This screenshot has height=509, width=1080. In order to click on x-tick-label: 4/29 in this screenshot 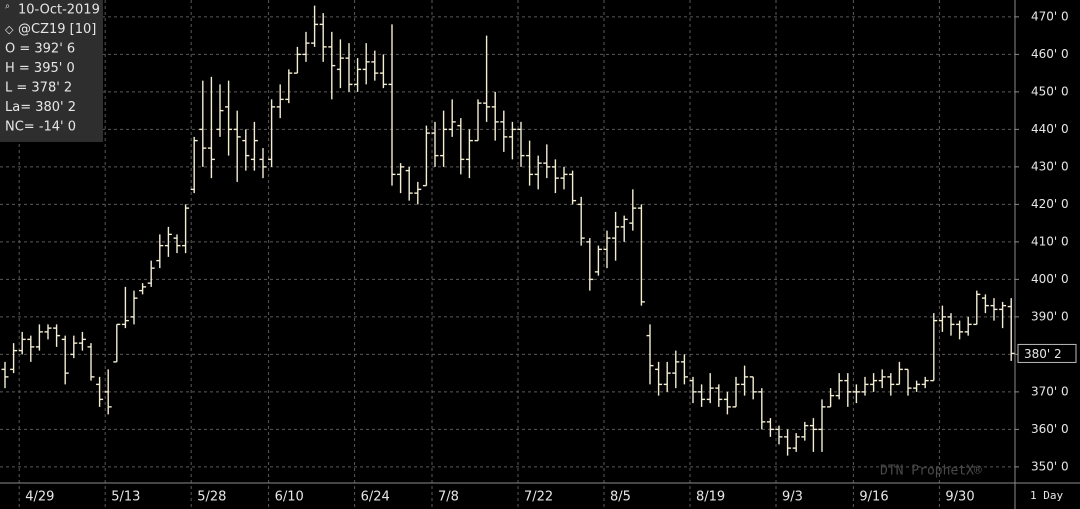, I will do `click(39, 497)`.